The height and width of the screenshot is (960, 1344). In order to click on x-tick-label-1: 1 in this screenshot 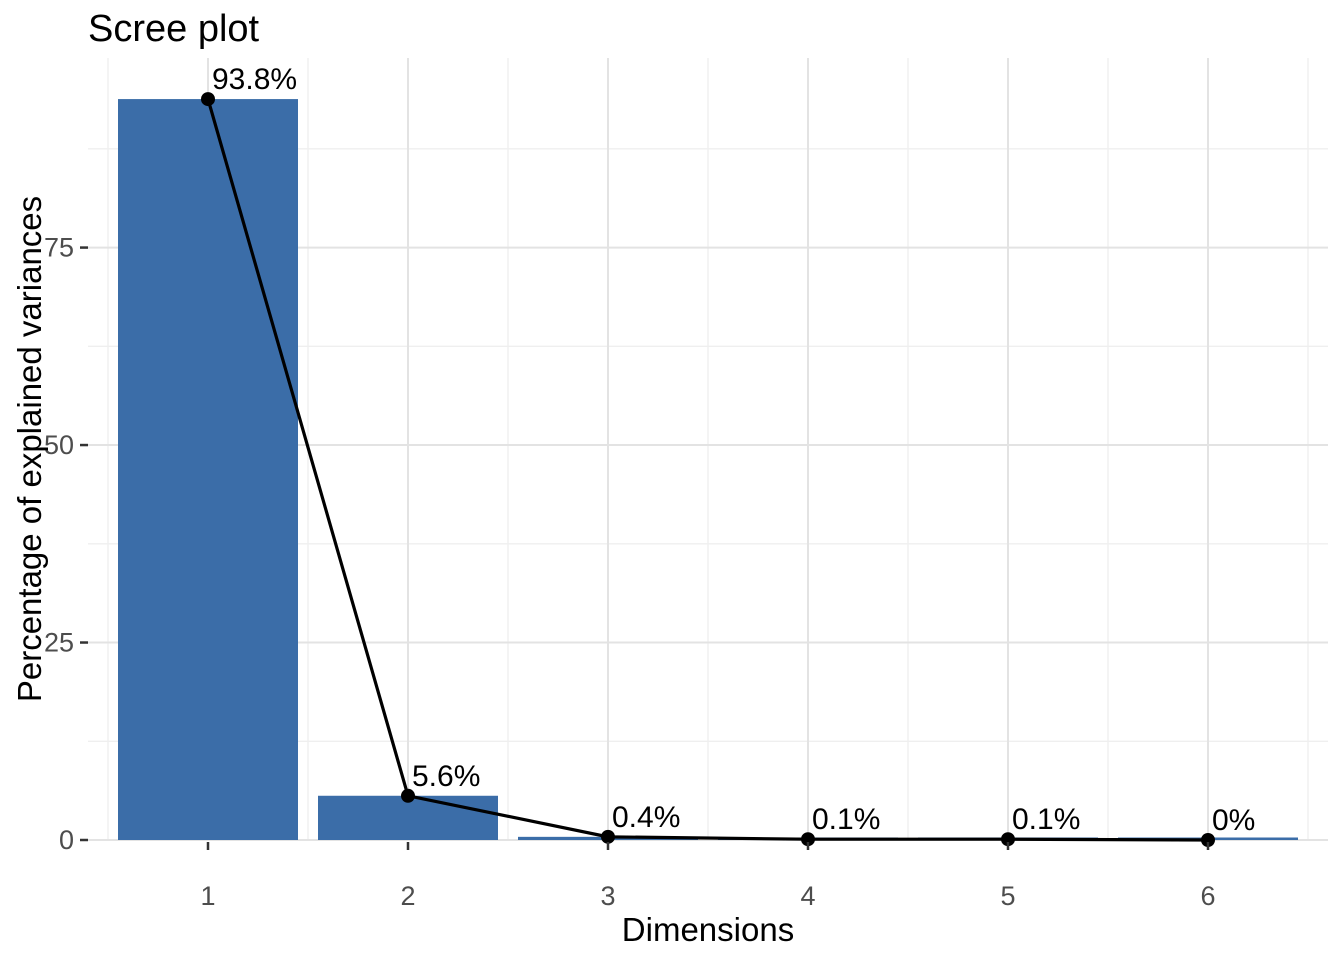, I will do `click(207, 896)`.